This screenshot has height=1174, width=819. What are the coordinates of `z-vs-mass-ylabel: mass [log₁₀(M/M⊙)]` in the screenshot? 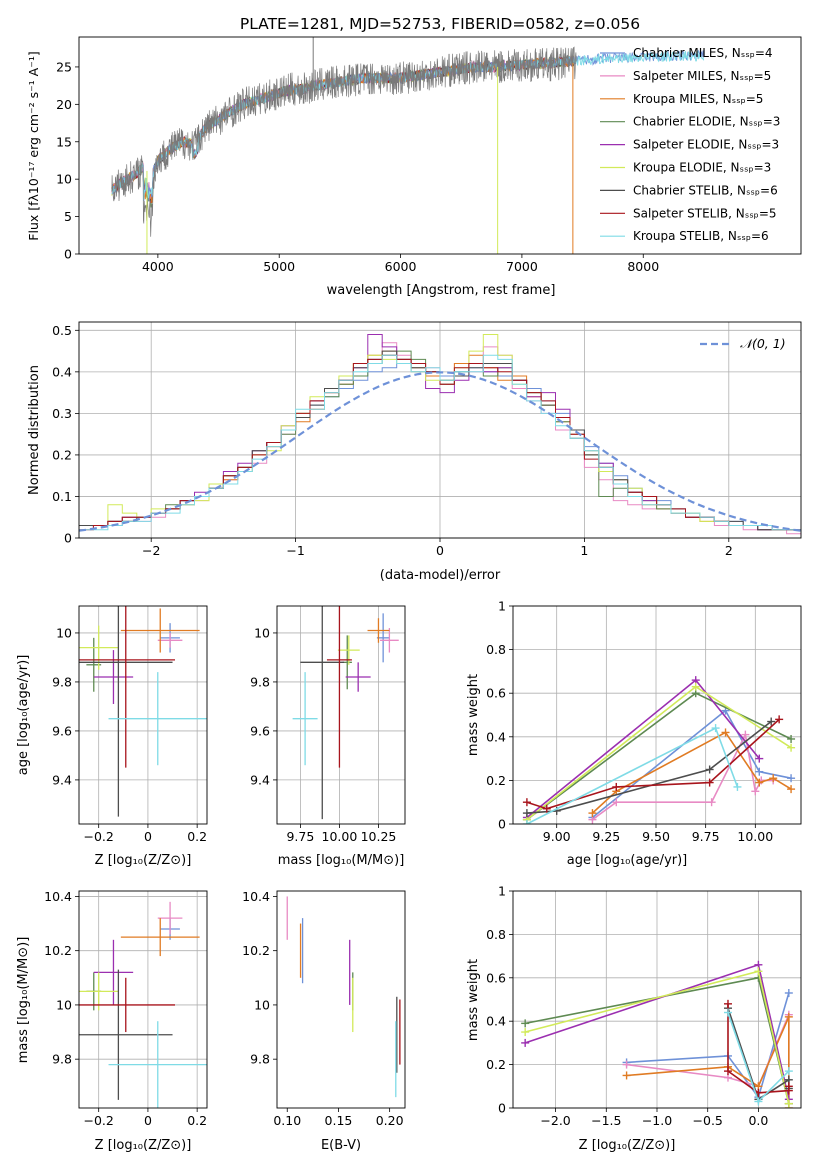 It's located at (23, 1000).